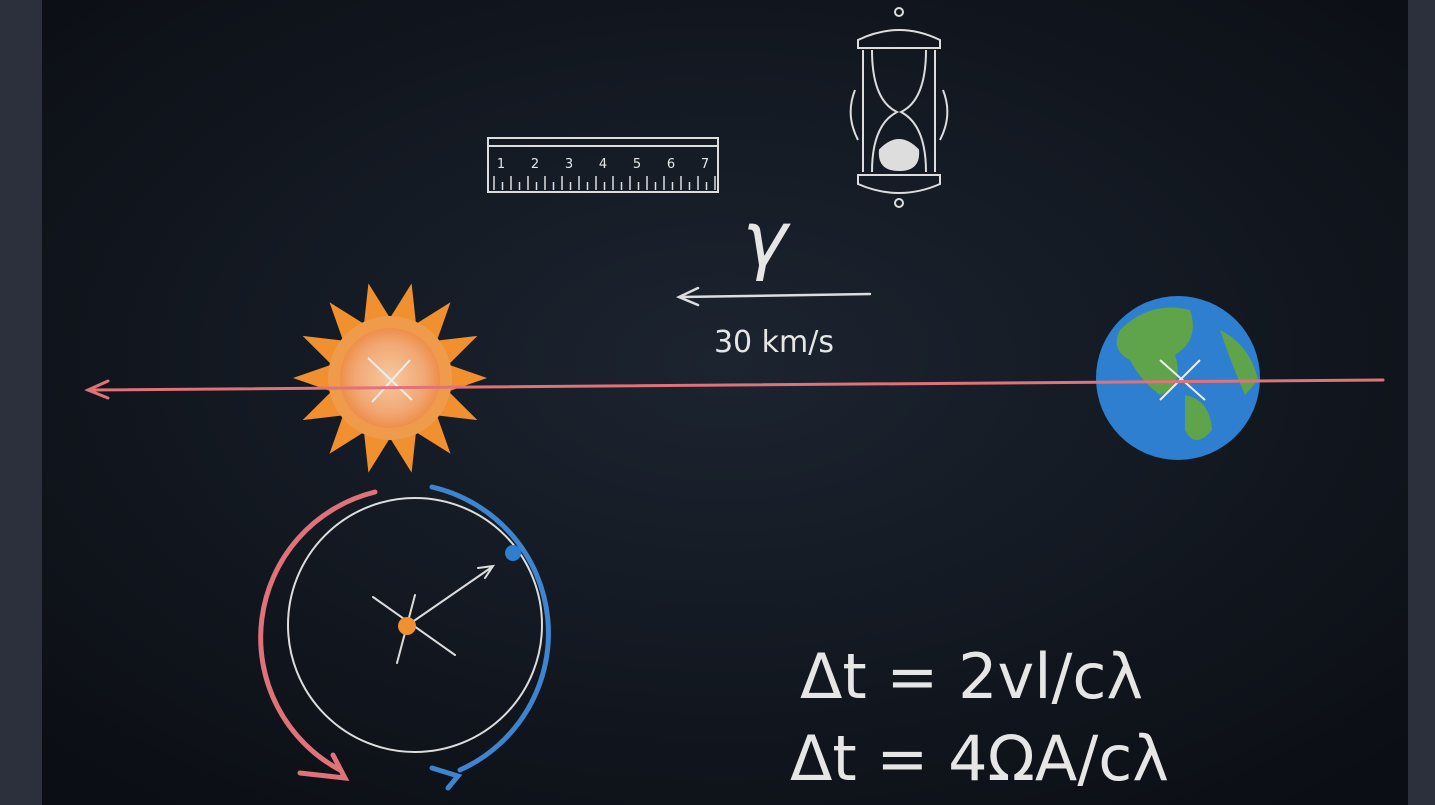  What do you see at coordinates (971, 676) in the screenshot?
I see `equation: Δt = 2vl/cλ` at bounding box center [971, 676].